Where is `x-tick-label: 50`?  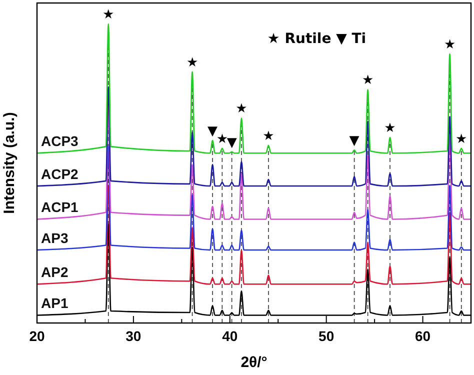
x-tick-label: 50 is located at coordinates (326, 336).